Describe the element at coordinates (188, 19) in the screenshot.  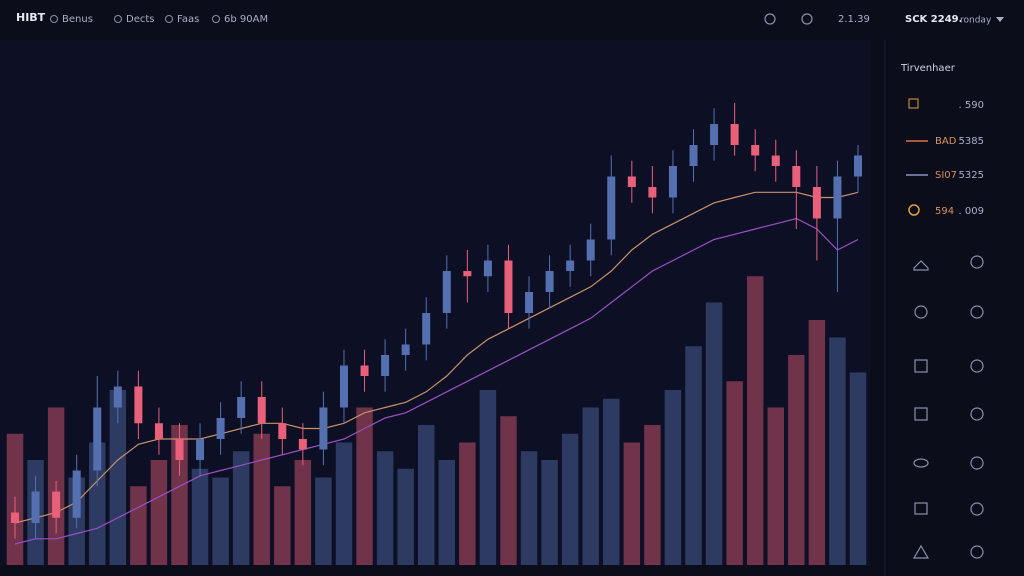
I see `menu-item: Faas` at that location.